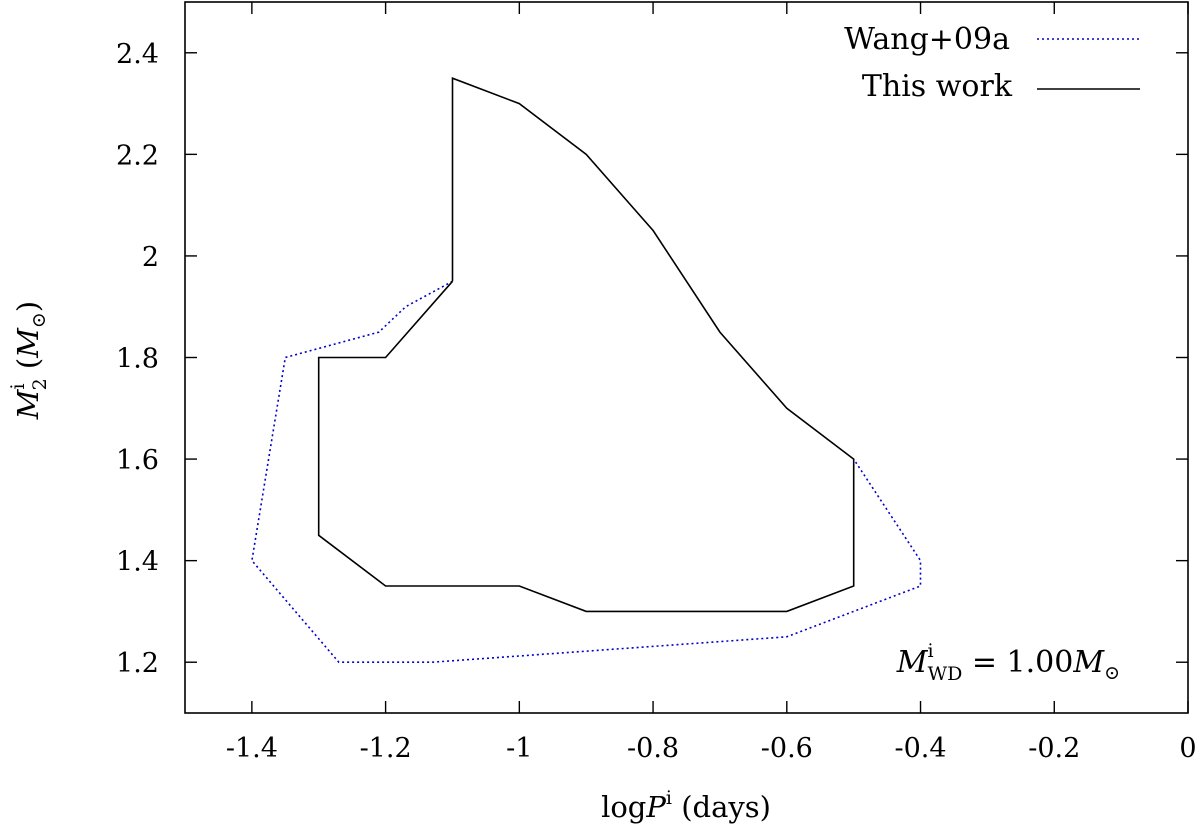  What do you see at coordinates (726, 807) in the screenshot?
I see `x-axis-label-unit: (days)` at bounding box center [726, 807].